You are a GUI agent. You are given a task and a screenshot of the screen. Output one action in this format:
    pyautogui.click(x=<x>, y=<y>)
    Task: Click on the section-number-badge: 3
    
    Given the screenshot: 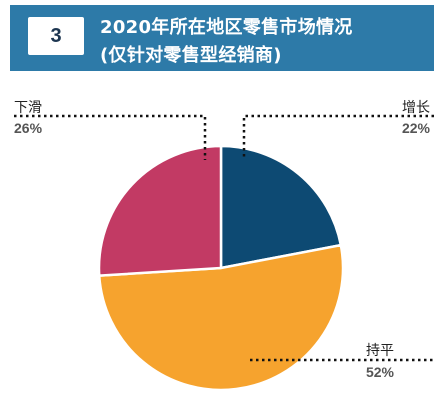 What is the action you would take?
    pyautogui.click(x=56, y=36)
    